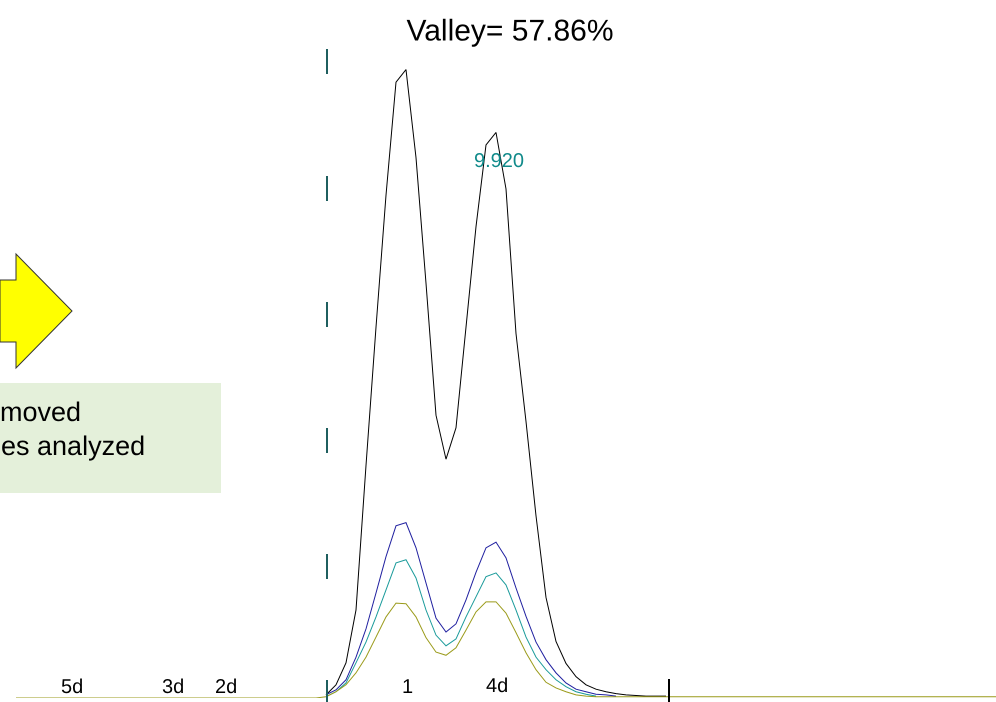 This screenshot has height=702, width=996. What do you see at coordinates (73, 446) in the screenshot?
I see `annotation: es analyzed` at bounding box center [73, 446].